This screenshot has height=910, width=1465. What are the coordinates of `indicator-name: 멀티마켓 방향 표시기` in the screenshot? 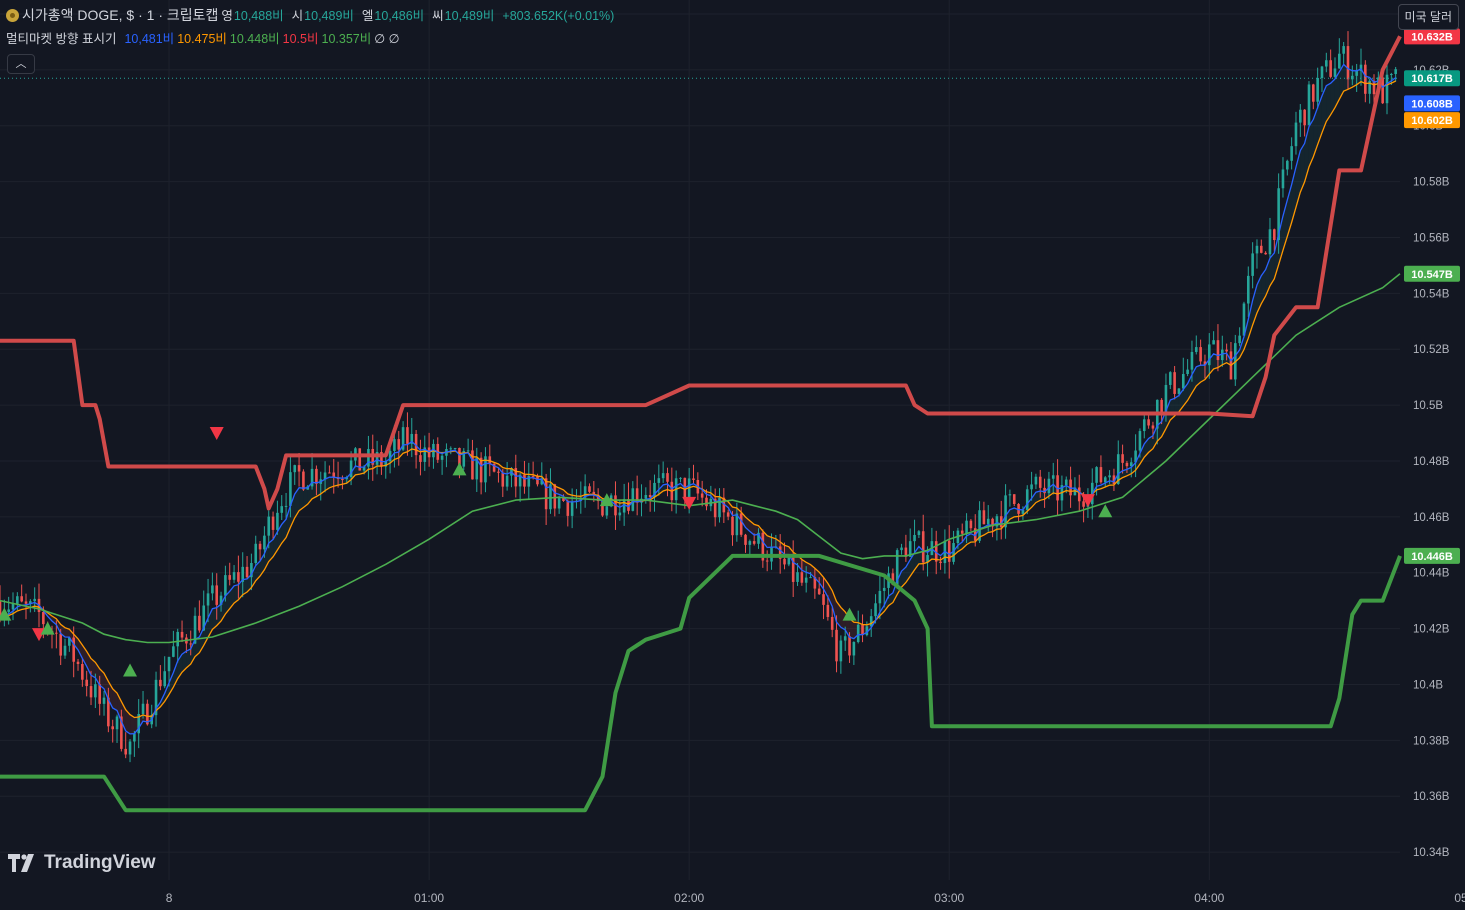 It's located at (61, 39).